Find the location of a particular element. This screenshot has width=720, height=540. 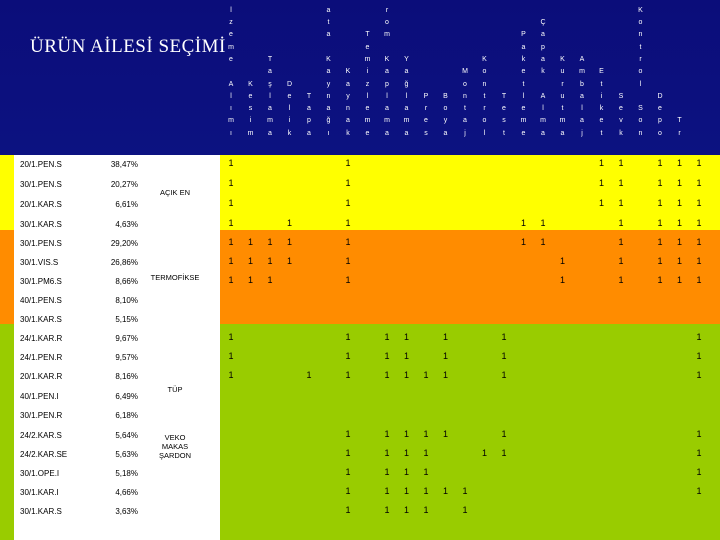

group-label-tup: TÜP is located at coordinates (175, 389).